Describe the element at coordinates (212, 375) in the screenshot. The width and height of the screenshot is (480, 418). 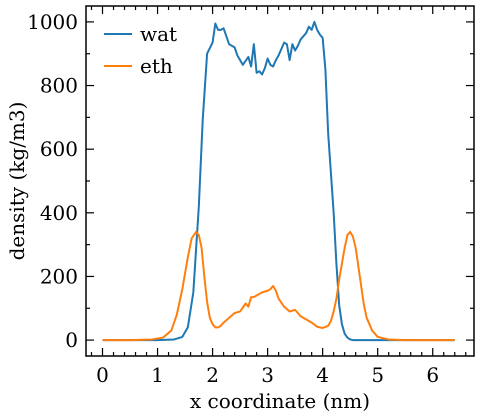
I see `x-tick-label: 2` at that location.